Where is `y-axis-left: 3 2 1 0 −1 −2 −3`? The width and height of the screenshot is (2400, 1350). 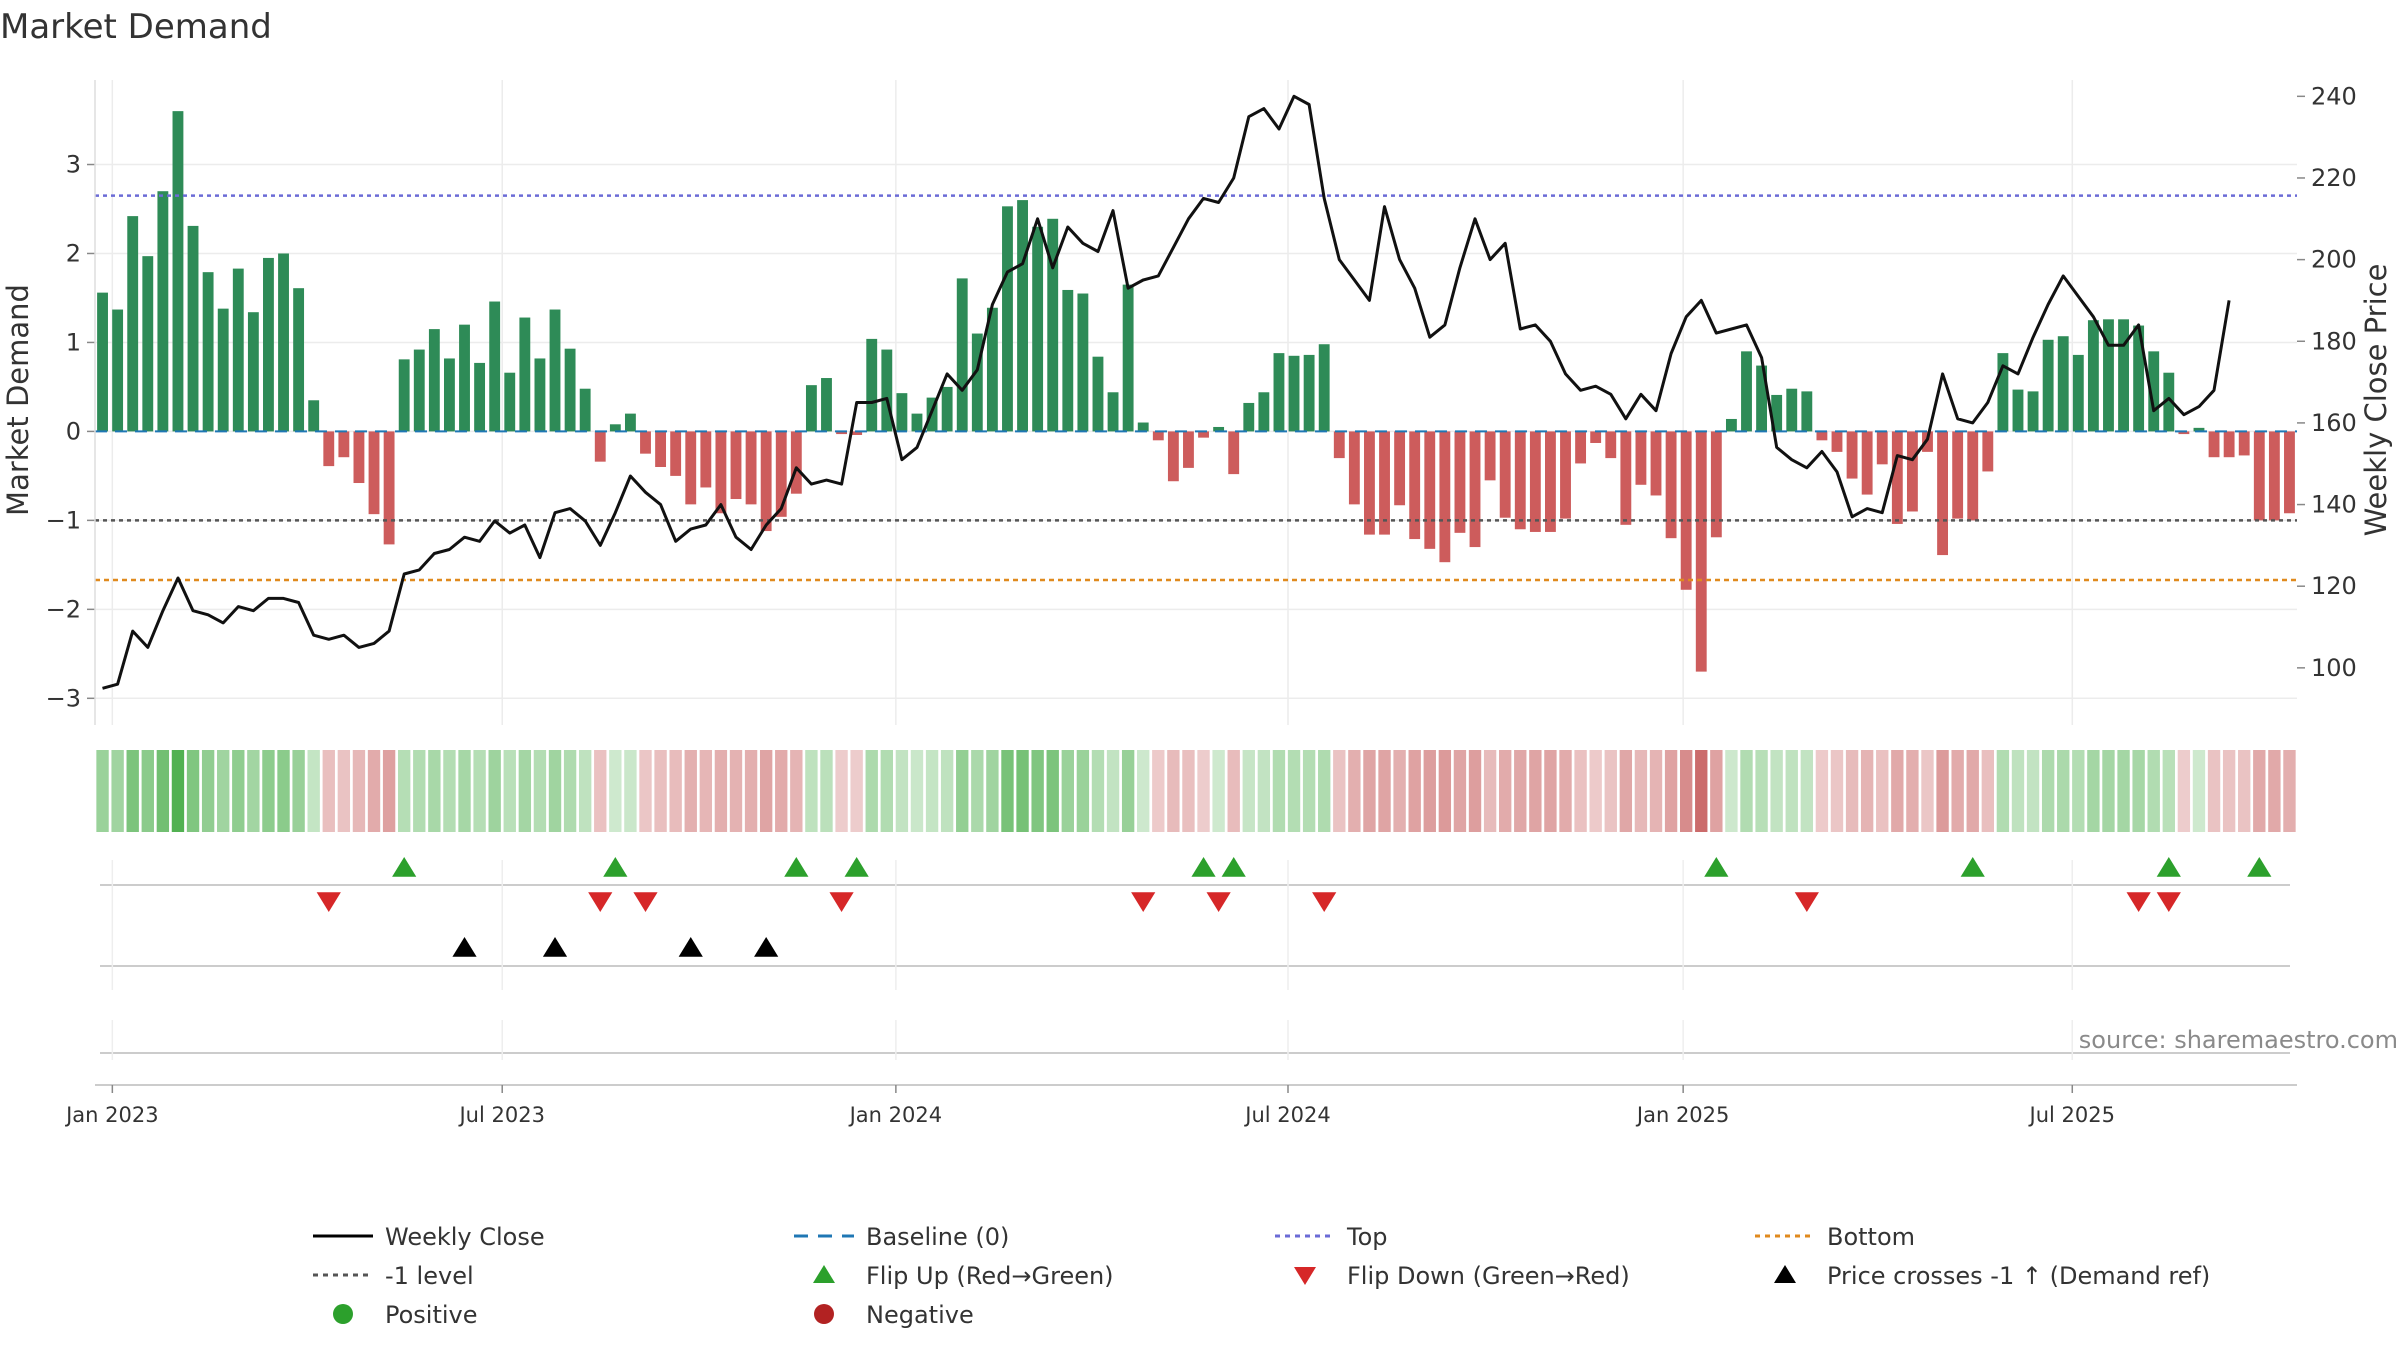
y-axis-left: 3 2 1 0 −1 −2 −3 is located at coordinates (71, 402).